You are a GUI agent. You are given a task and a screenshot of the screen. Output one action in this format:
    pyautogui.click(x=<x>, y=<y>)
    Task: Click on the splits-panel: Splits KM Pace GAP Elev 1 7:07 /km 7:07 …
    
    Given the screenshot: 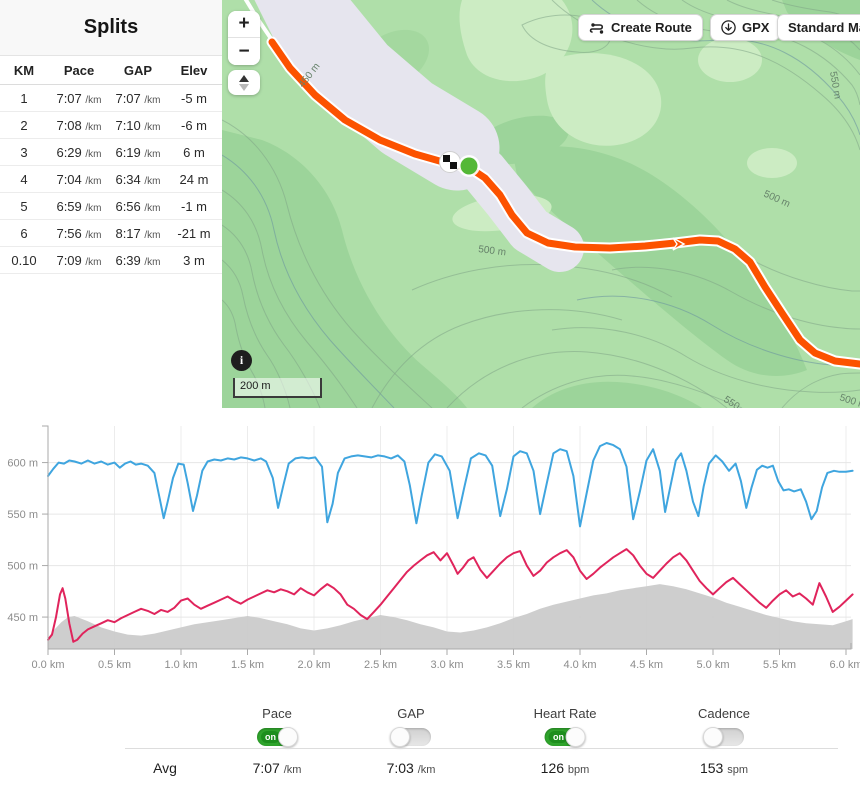 What is the action you would take?
    pyautogui.click(x=111, y=137)
    